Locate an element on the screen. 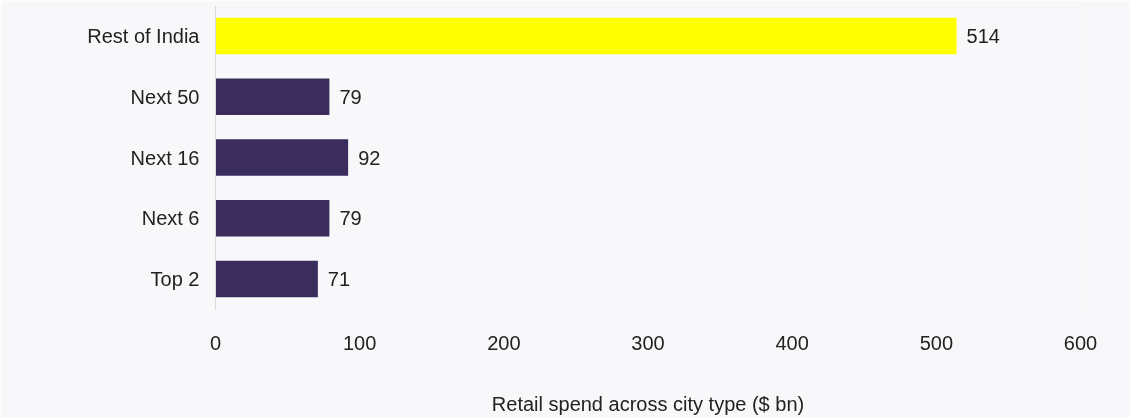 This screenshot has width=1130, height=417. x-tick-label: 0 is located at coordinates (215, 342).